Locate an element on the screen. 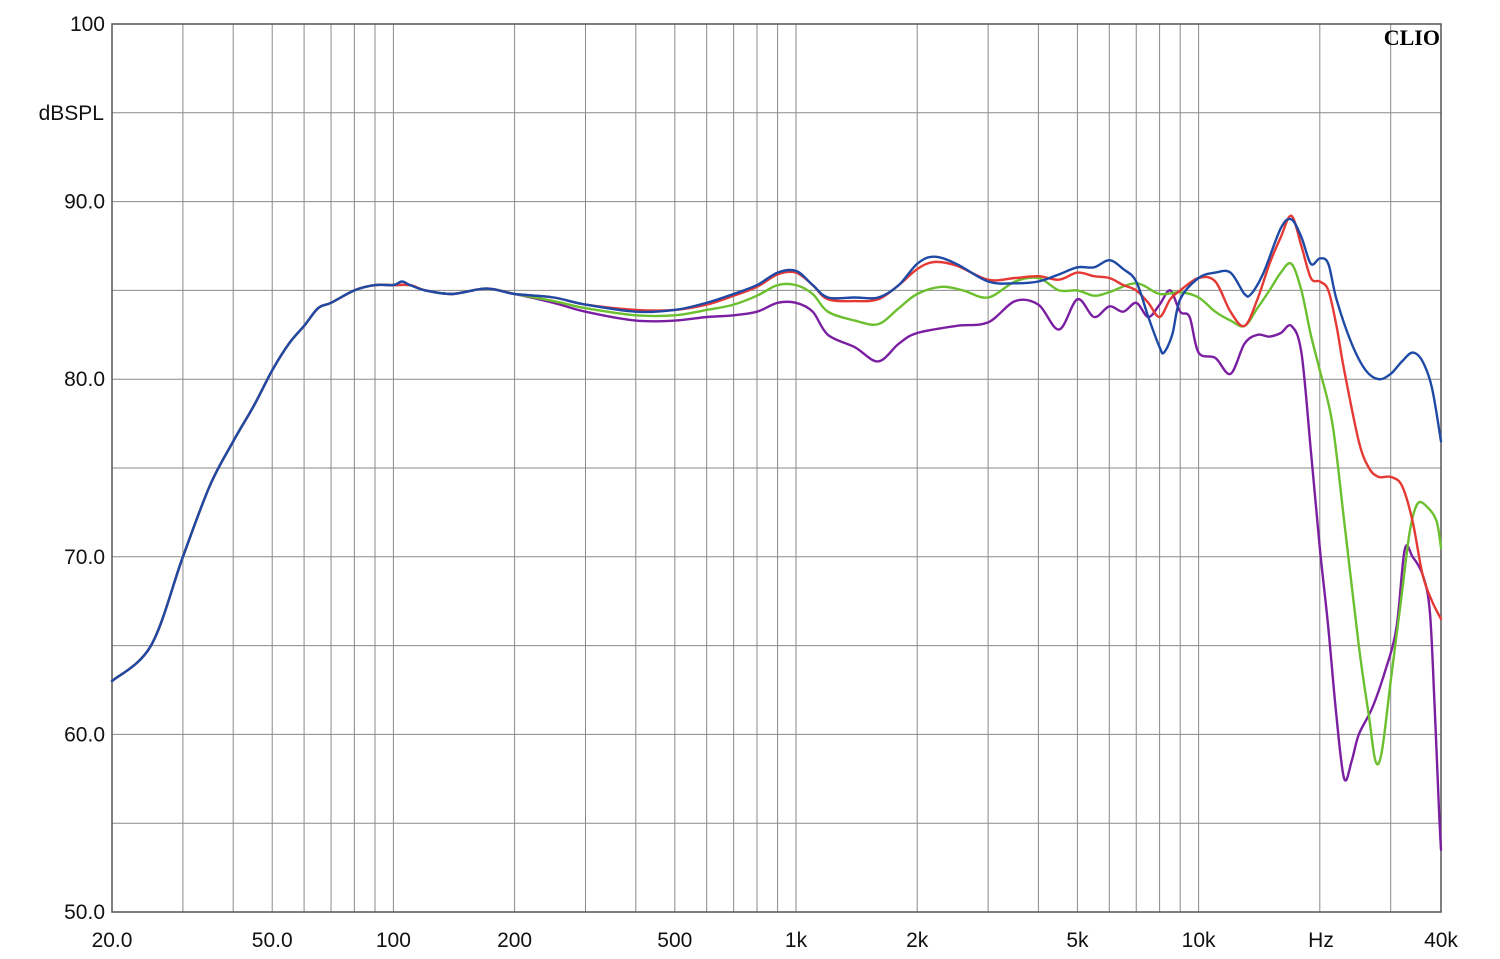 The width and height of the screenshot is (1500, 959). x-tick-label: 1k is located at coordinates (796, 940).